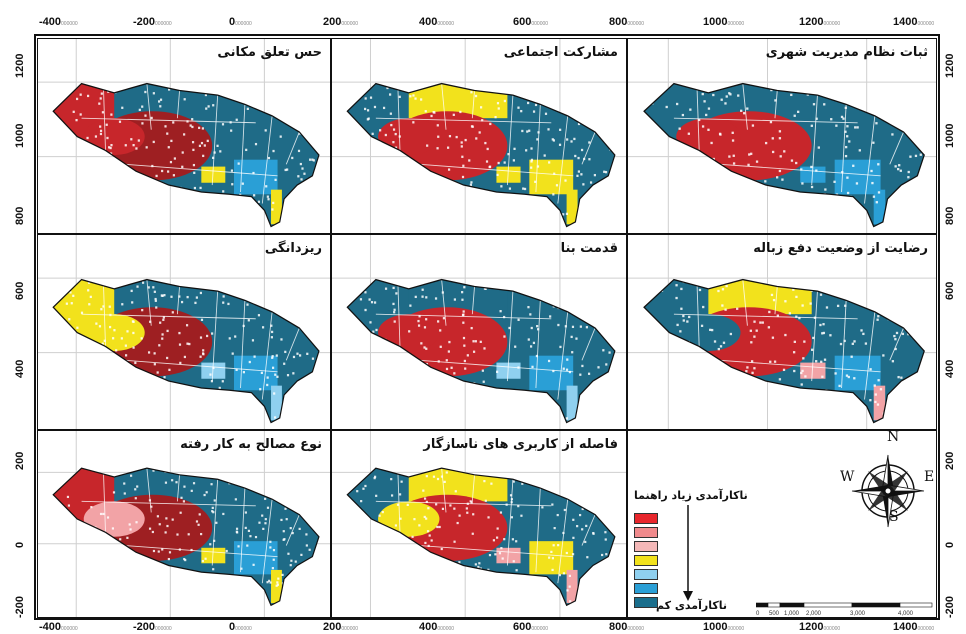 This screenshot has height=634, width=966. I want to click on legend-arrow-icon, so click(688, 553).